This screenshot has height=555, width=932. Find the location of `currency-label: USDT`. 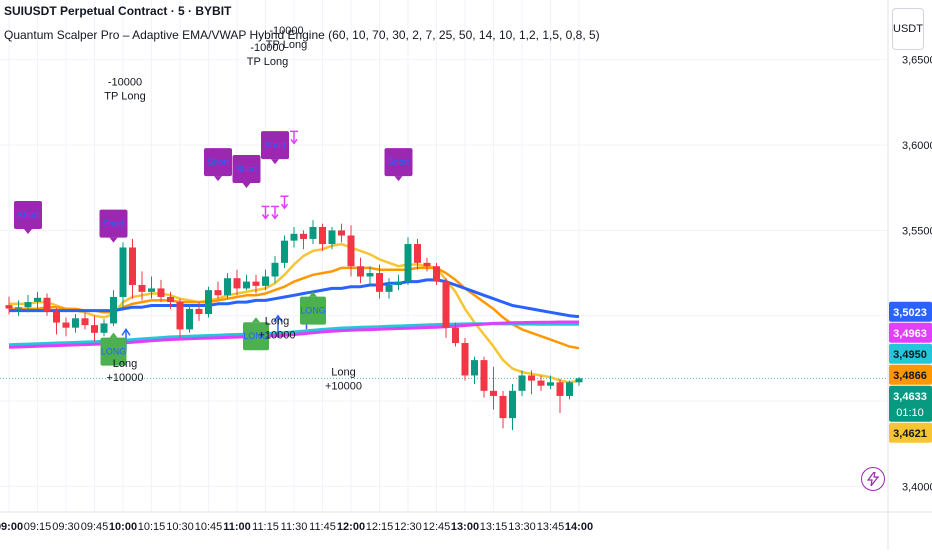

currency-label: USDT is located at coordinates (908, 29).